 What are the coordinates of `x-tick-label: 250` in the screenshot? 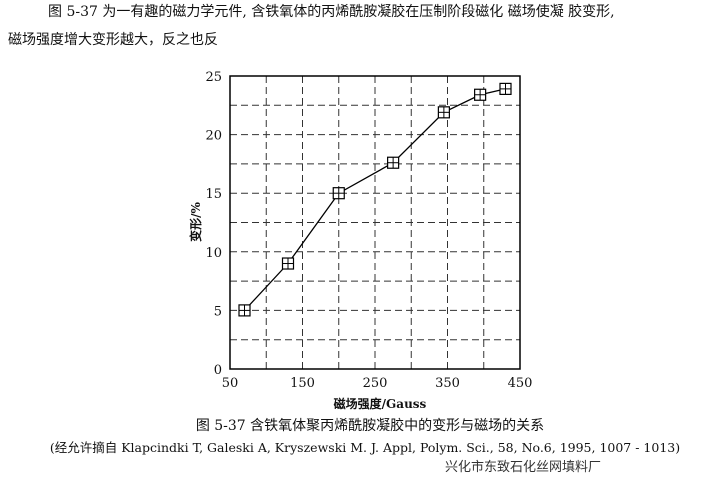 It's located at (375, 383).